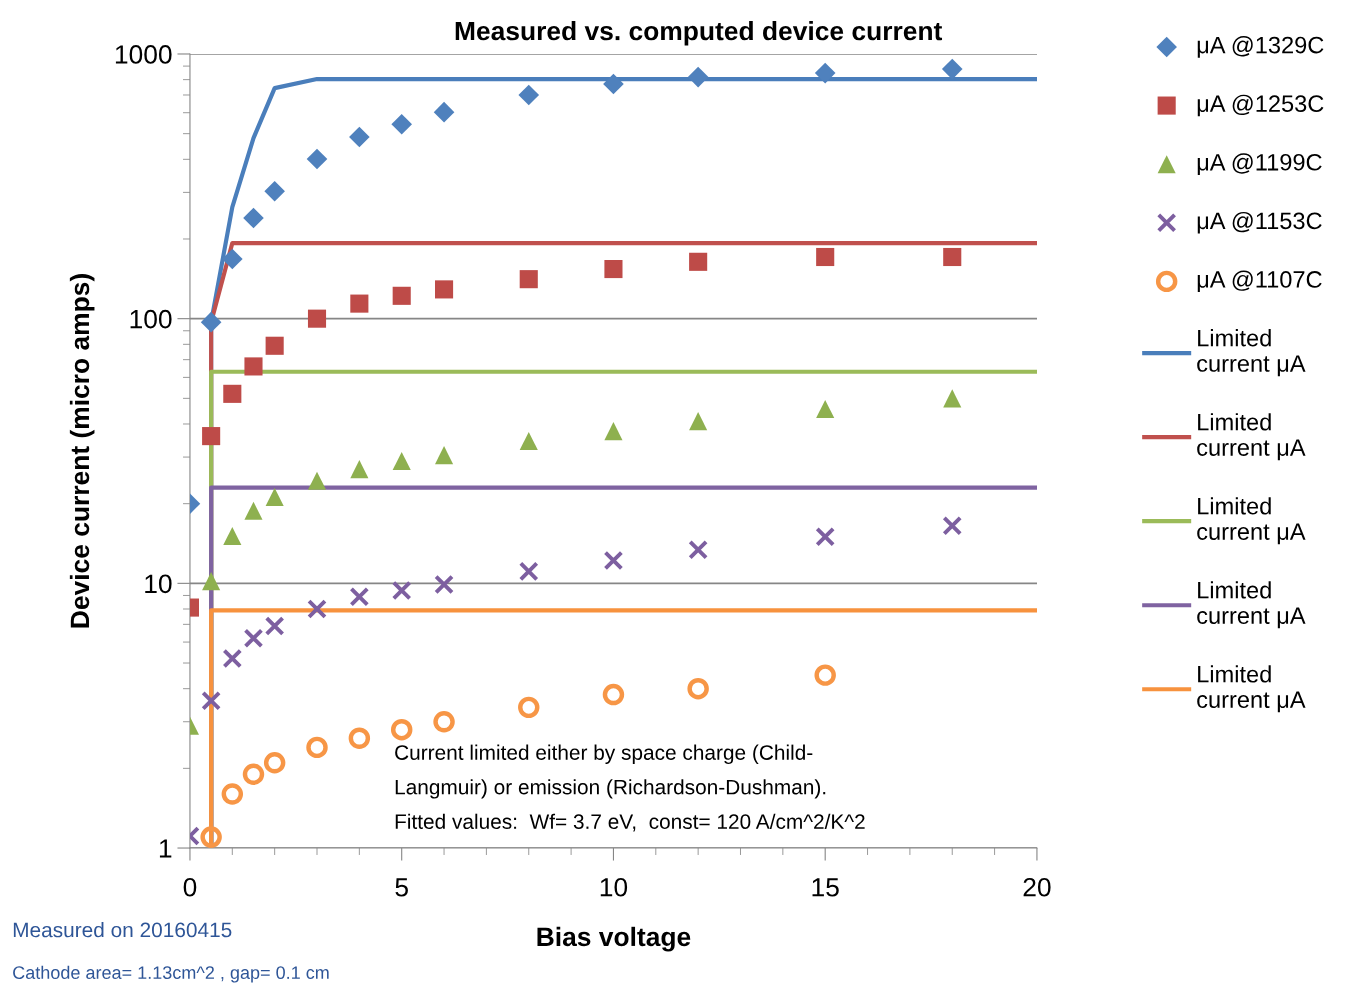 The image size is (1353, 987). What do you see at coordinates (614, 939) in the screenshot?
I see `x-axis-title: Bias voltage` at bounding box center [614, 939].